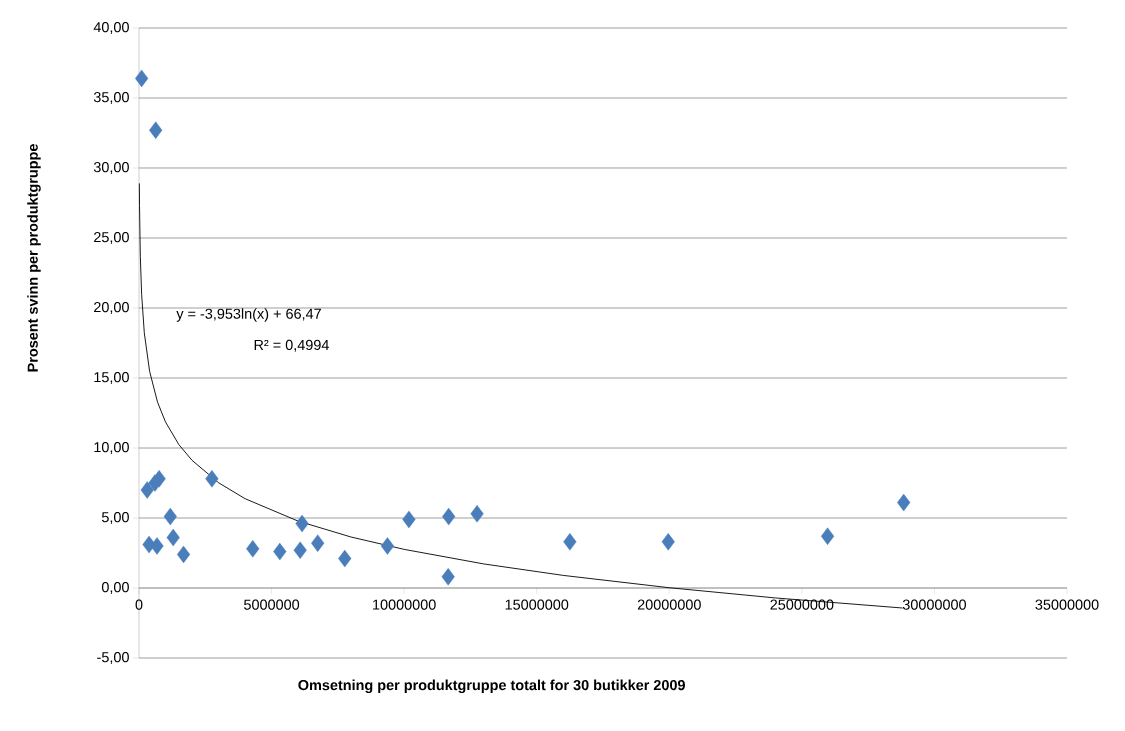  I want to click on x-tick-label: 10000000, so click(404, 604).